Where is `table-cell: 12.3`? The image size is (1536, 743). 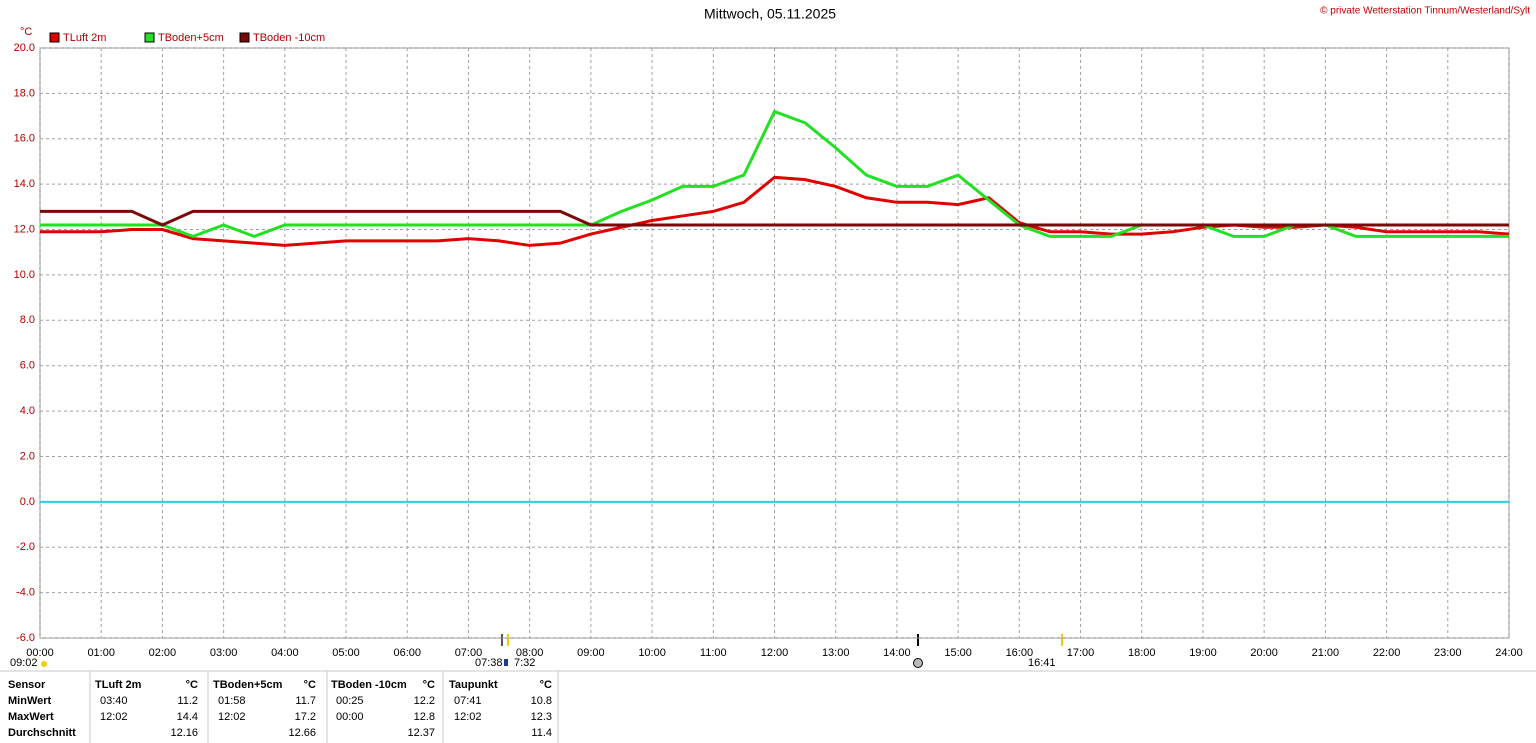 table-cell: 12.3 is located at coordinates (541, 717).